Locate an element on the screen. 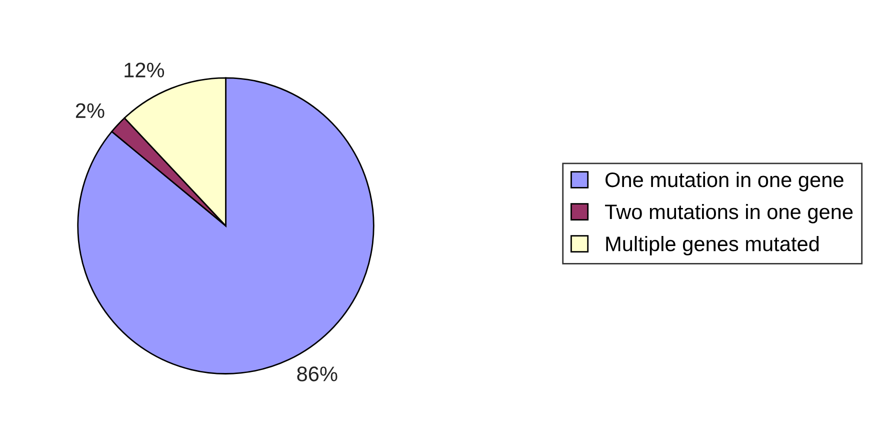 The image size is (870, 445). legend-label: Two mutations in one gene is located at coordinates (729, 214).